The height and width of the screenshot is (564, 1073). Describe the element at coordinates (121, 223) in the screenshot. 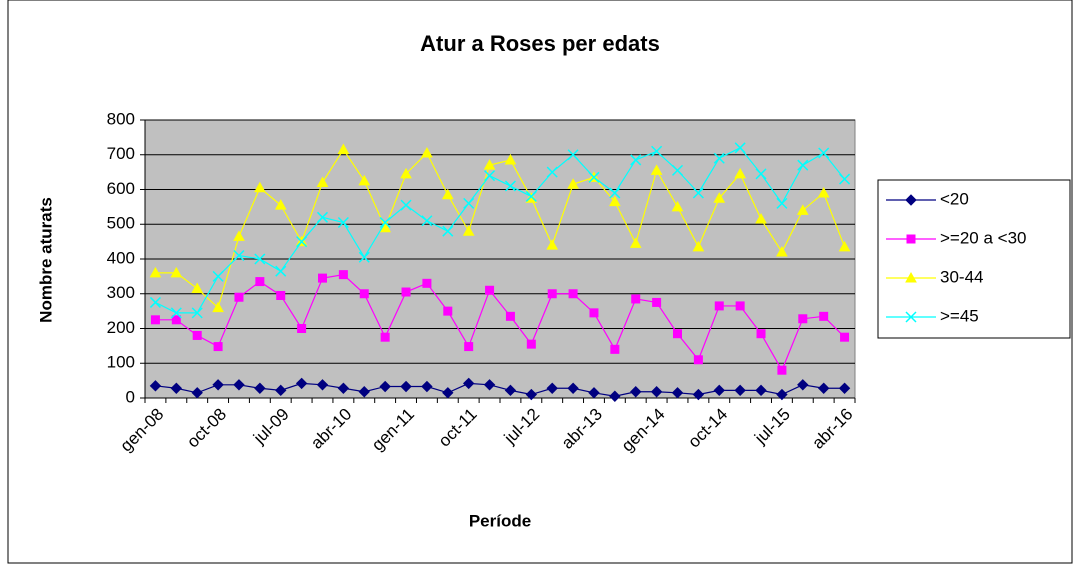

I see `y-tick-label: 500` at that location.